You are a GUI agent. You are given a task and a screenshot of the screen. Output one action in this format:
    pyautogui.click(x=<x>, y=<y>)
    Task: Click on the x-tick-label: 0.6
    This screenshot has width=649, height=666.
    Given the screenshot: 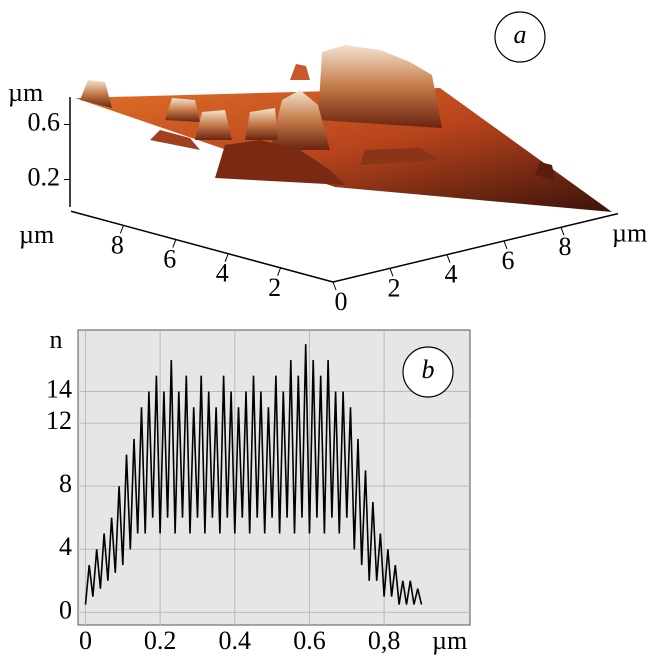 What is the action you would take?
    pyautogui.click(x=309, y=640)
    